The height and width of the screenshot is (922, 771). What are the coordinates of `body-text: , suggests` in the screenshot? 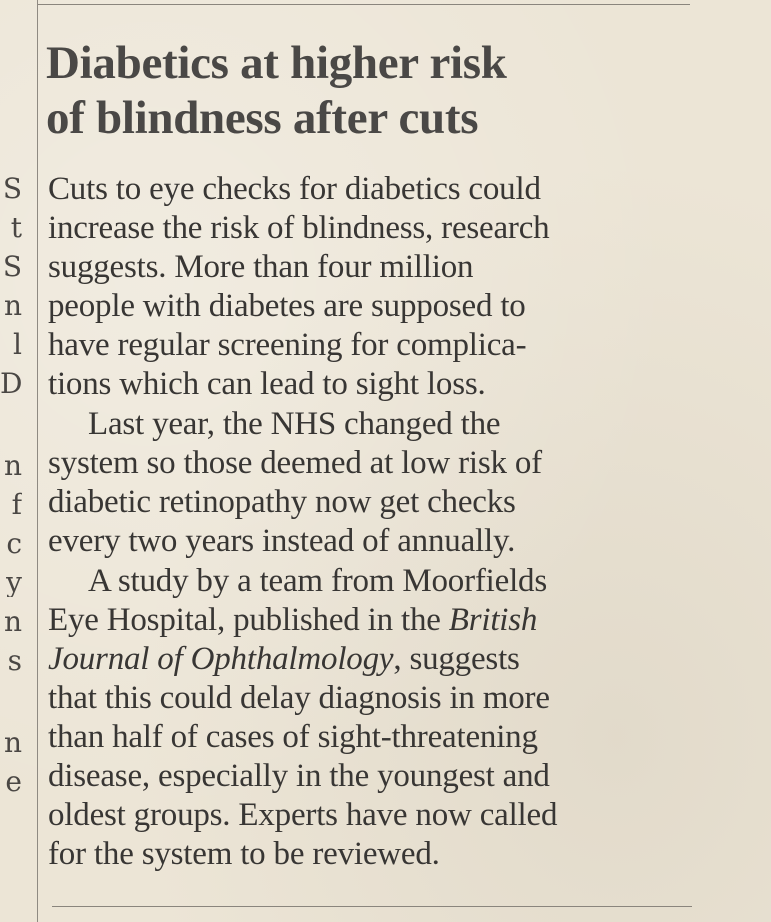 It's located at (456, 659).